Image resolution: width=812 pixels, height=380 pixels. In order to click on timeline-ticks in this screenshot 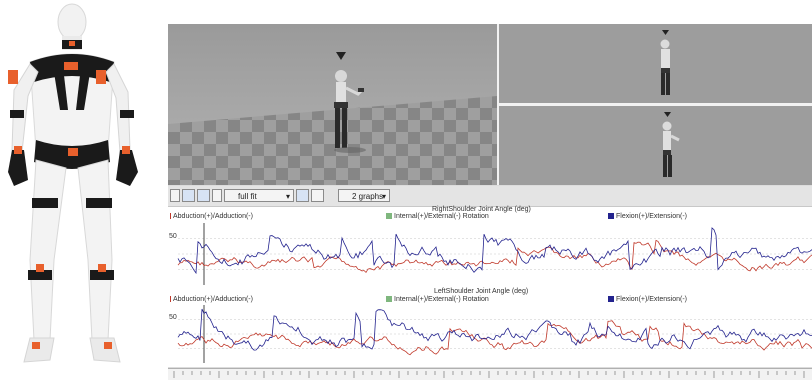, I will do `click(489, 374)`.